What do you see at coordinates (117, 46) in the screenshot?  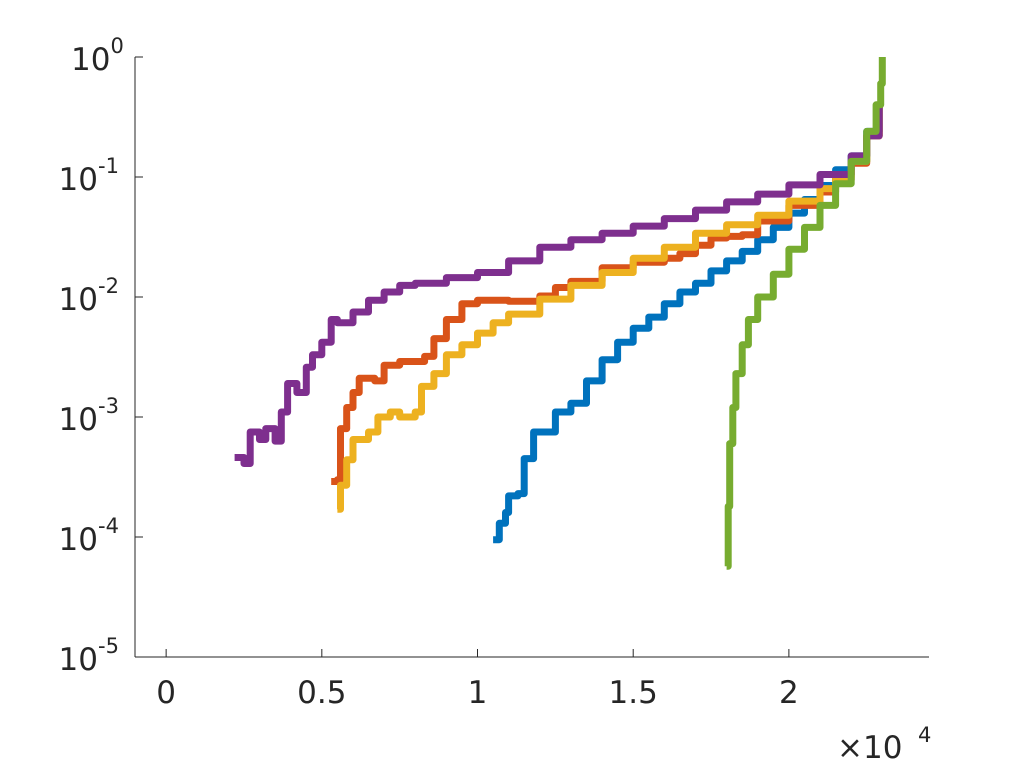 I see `svg-text: 0` at bounding box center [117, 46].